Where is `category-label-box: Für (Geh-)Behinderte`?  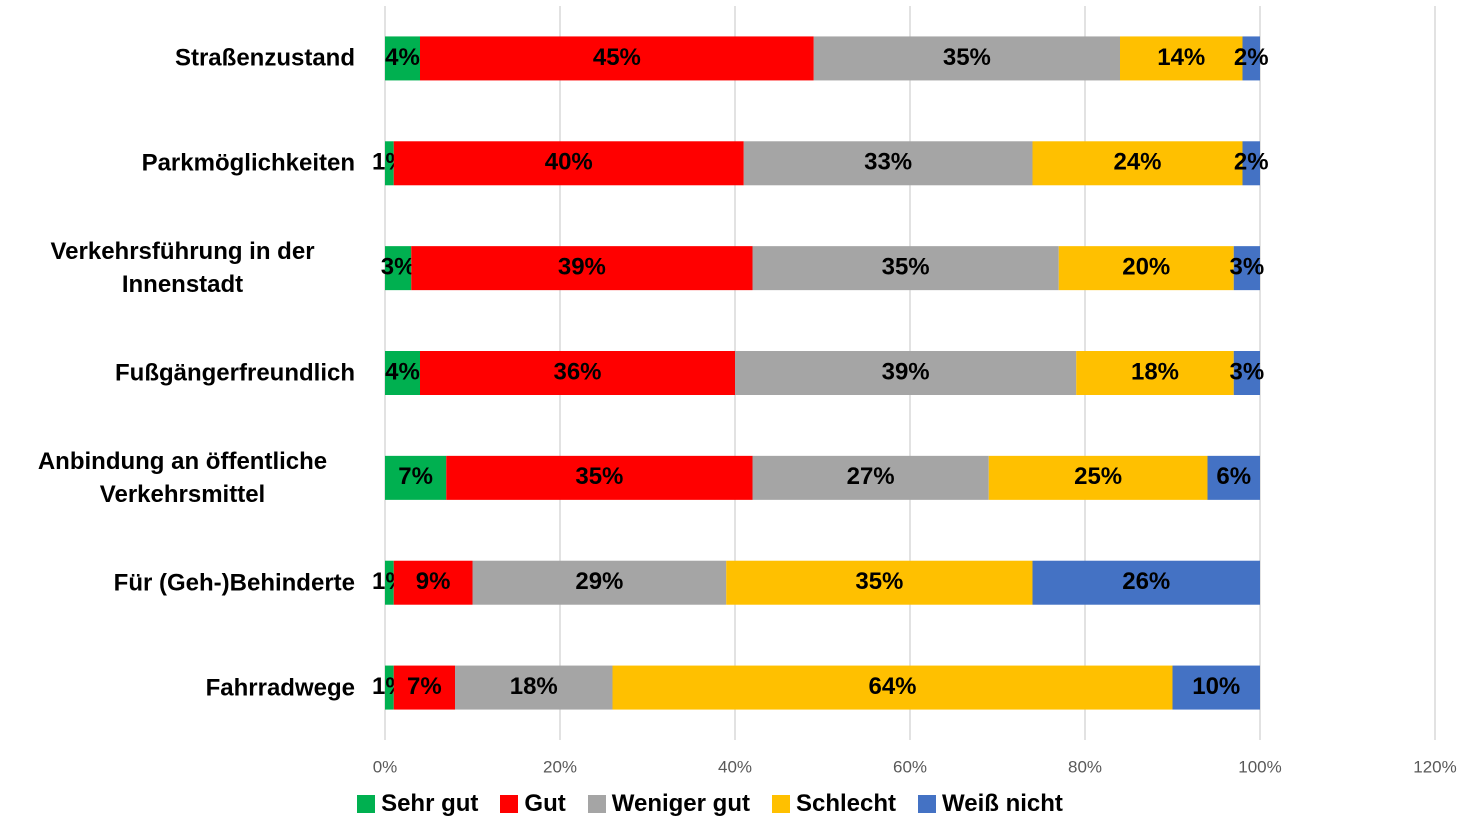
category-label-box: Für (Geh-)Behinderte is located at coordinates (182, 582).